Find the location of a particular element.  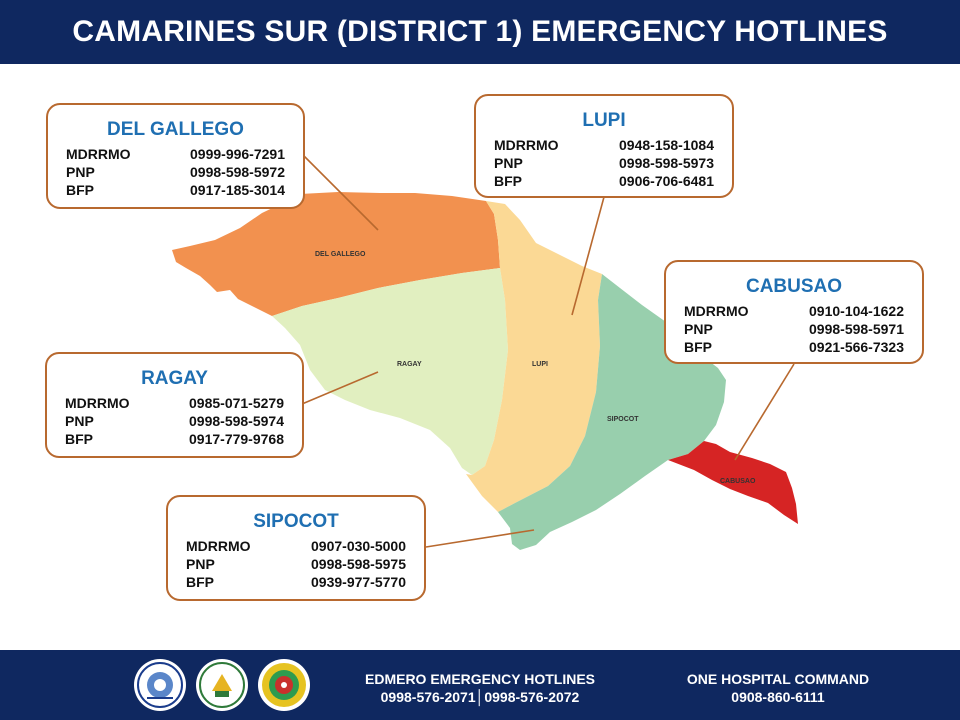

region-cabusao is located at coordinates (733, 482).